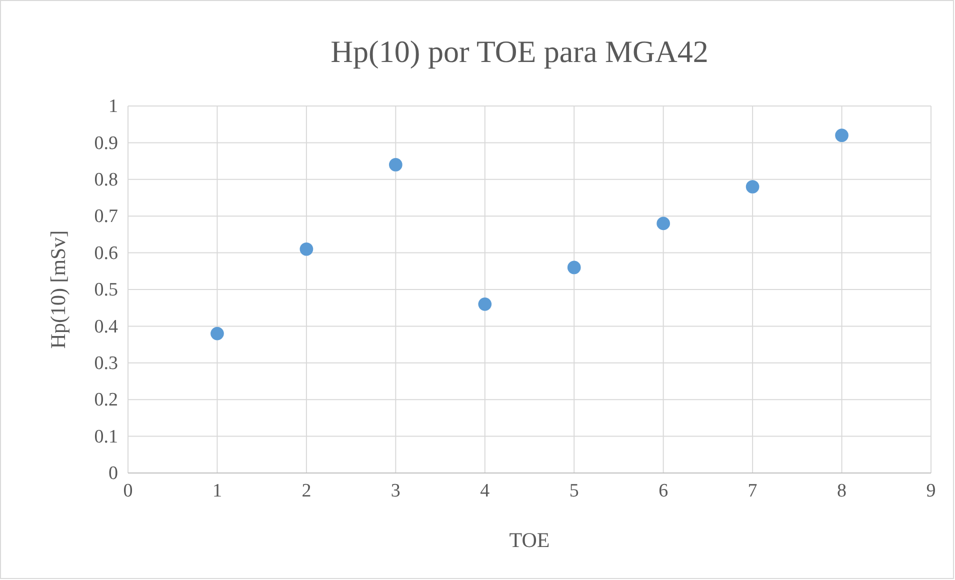 This screenshot has height=580, width=955. What do you see at coordinates (106, 217) in the screenshot?
I see `y-tick-label: 0.7` at bounding box center [106, 217].